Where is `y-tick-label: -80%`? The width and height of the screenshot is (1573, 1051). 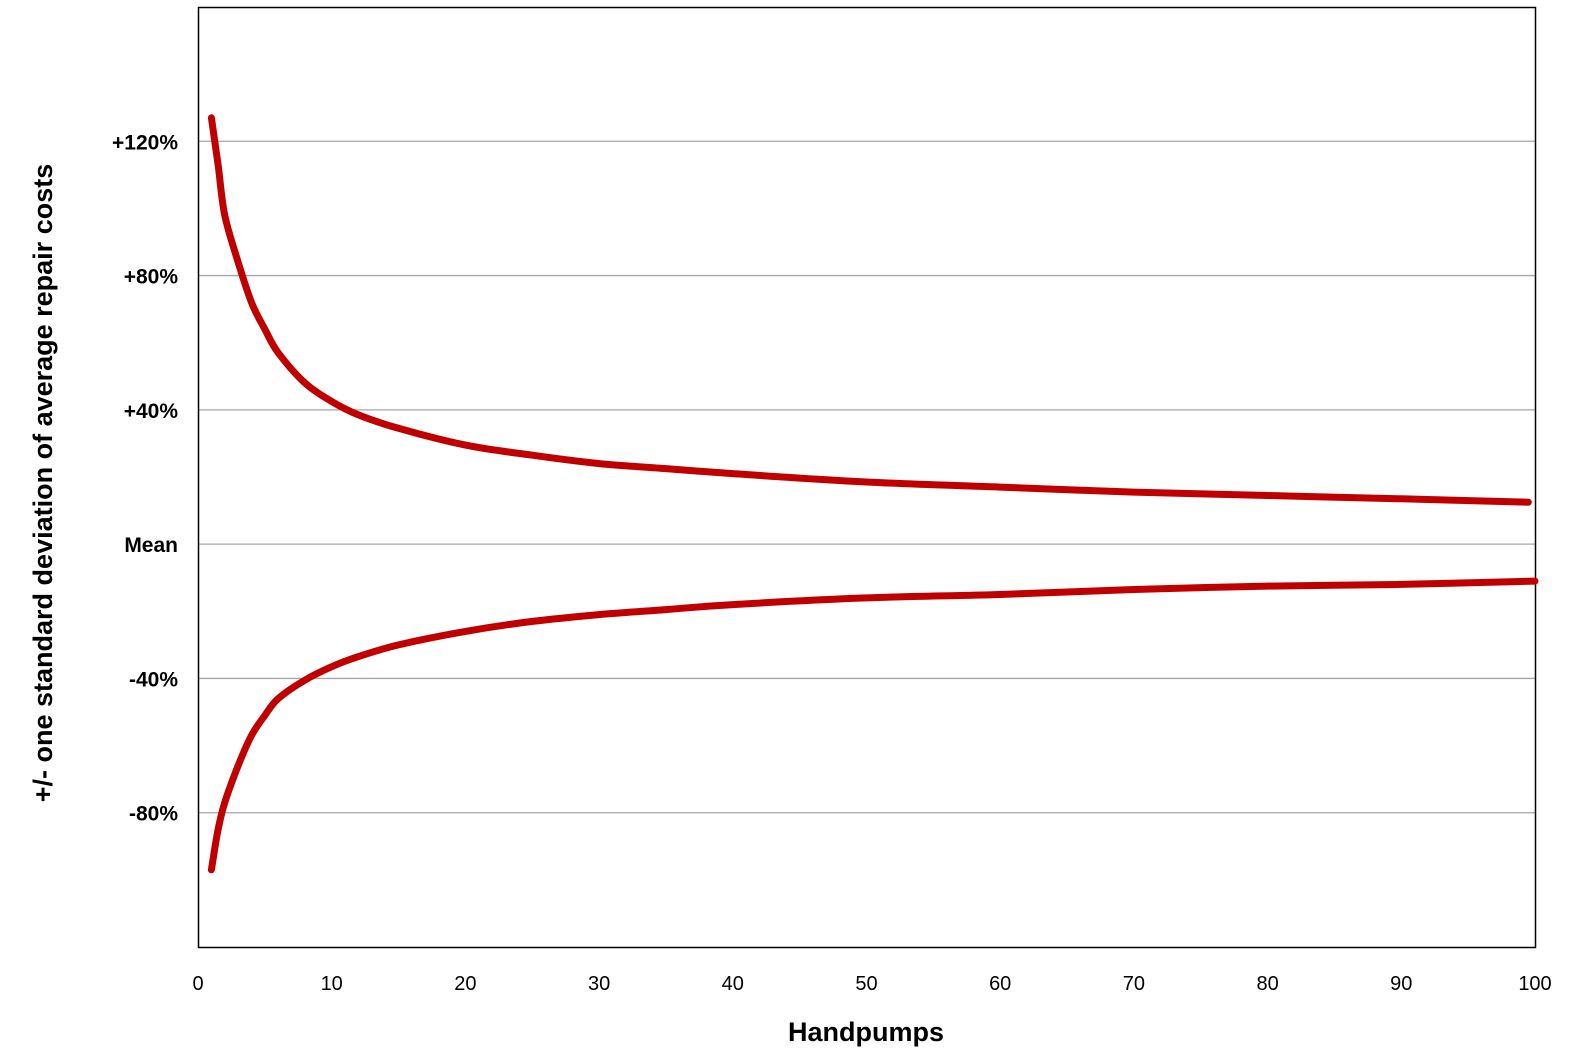
y-tick-label: -80% is located at coordinates (153, 814).